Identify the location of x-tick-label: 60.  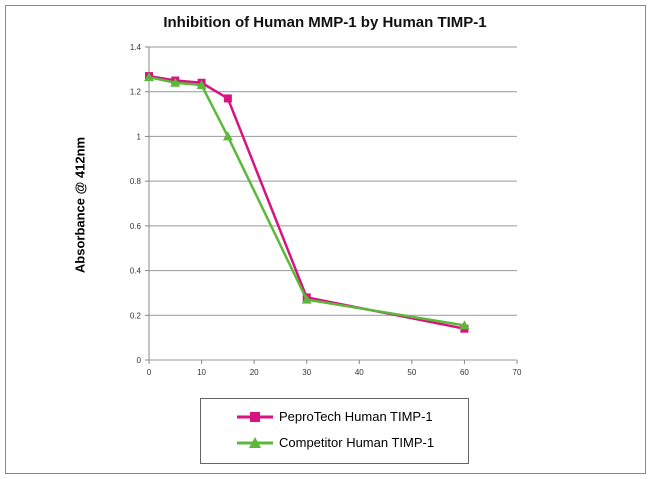
(464, 372).